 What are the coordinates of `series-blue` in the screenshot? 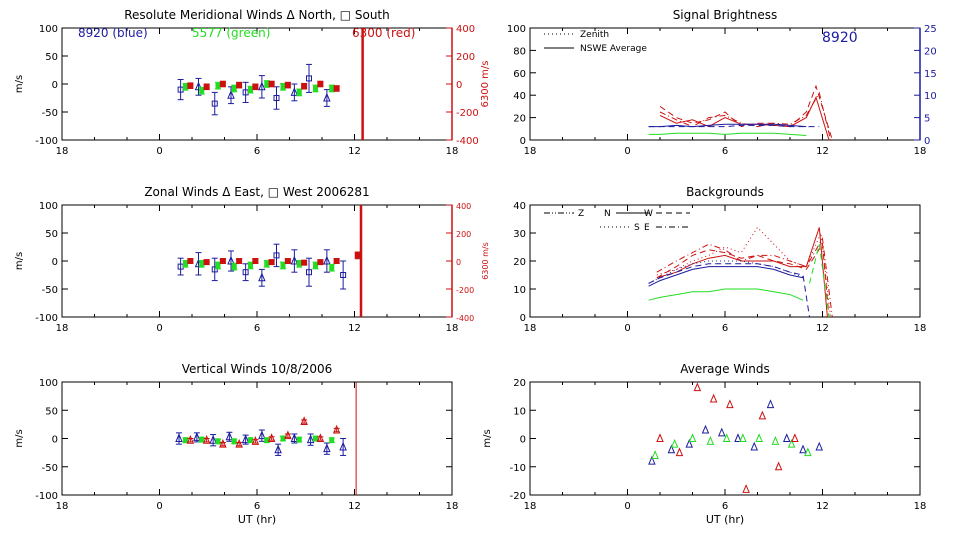 It's located at (736, 432).